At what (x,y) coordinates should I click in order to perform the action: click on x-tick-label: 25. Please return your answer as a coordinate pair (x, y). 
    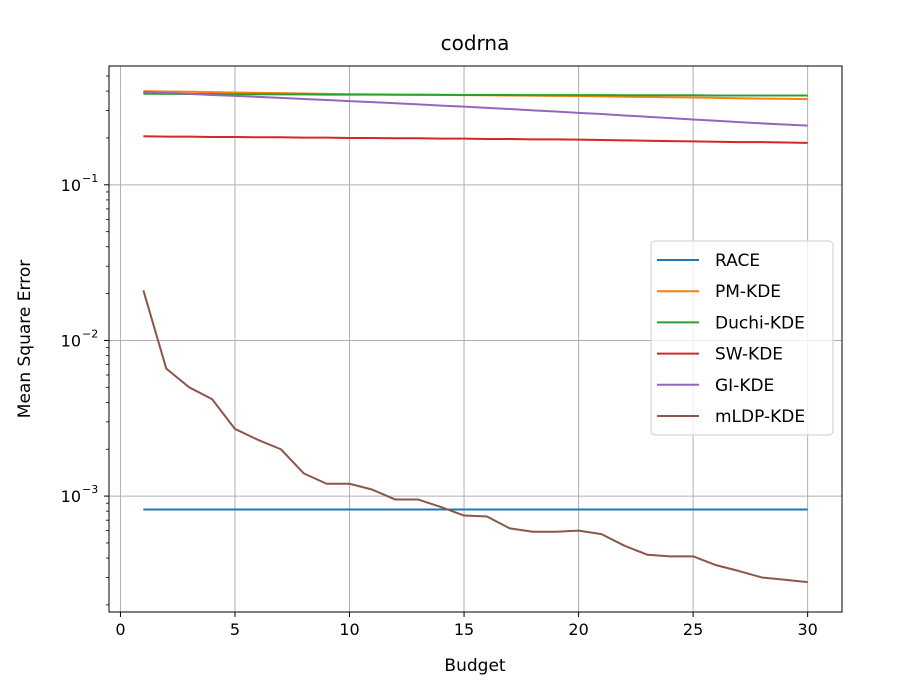
    Looking at the image, I should click on (693, 629).